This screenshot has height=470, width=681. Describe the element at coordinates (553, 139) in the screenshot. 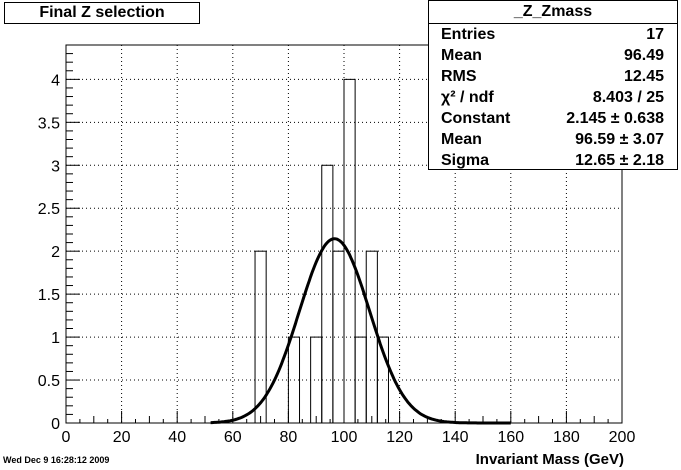

I see `stats-row-fit-mean: Mean 96.59 ± 3.07` at that location.